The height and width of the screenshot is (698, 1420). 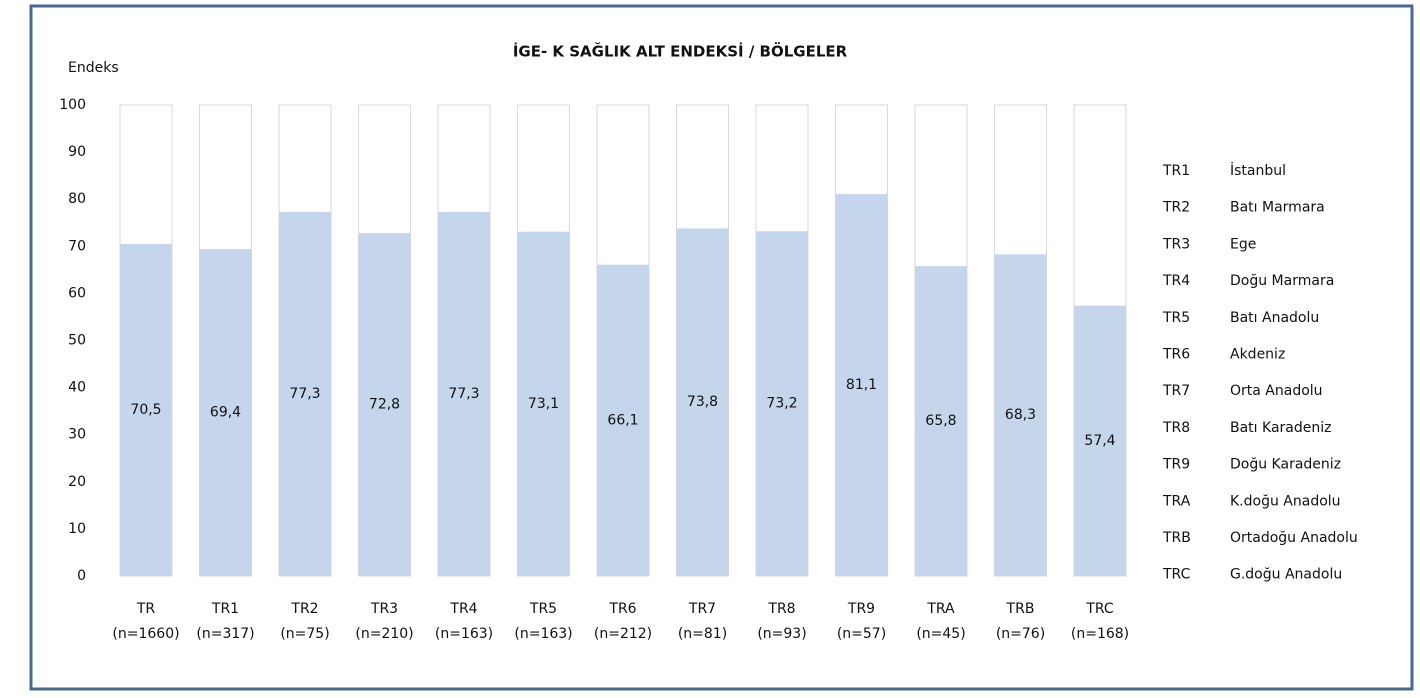 I want to click on data-label: 66,1, so click(x=622, y=420).